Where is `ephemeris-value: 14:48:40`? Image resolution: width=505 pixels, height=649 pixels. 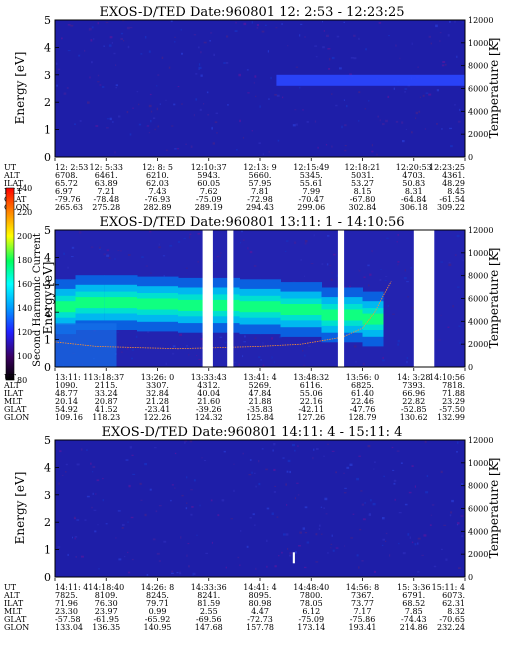
ephemeris-value: 14:48:40 is located at coordinates (311, 587).